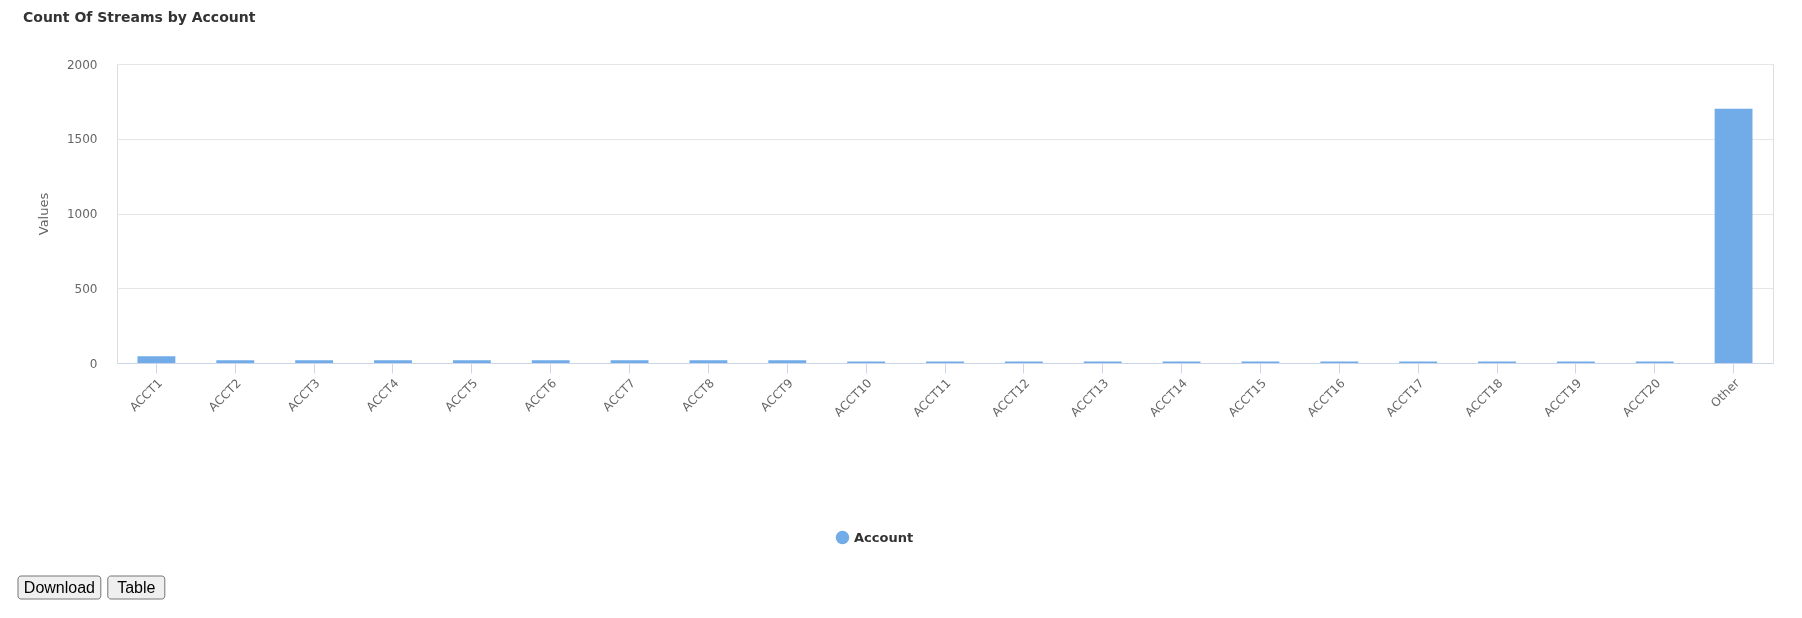 The width and height of the screenshot is (1802, 618). I want to click on y-tick-label: 2000, so click(82, 64).